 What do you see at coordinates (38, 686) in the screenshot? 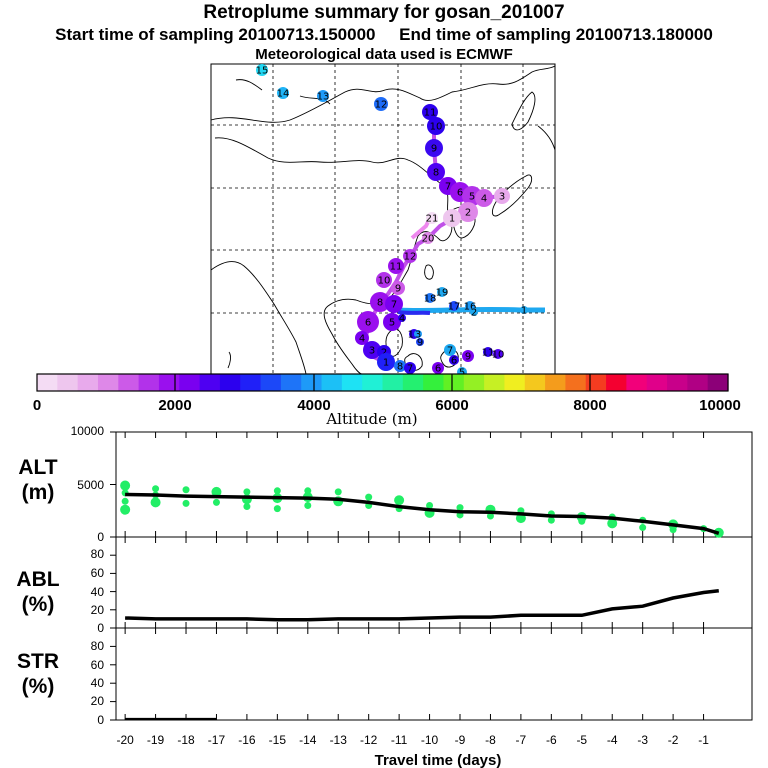
I see `str-panel-unit: (%)` at bounding box center [38, 686].